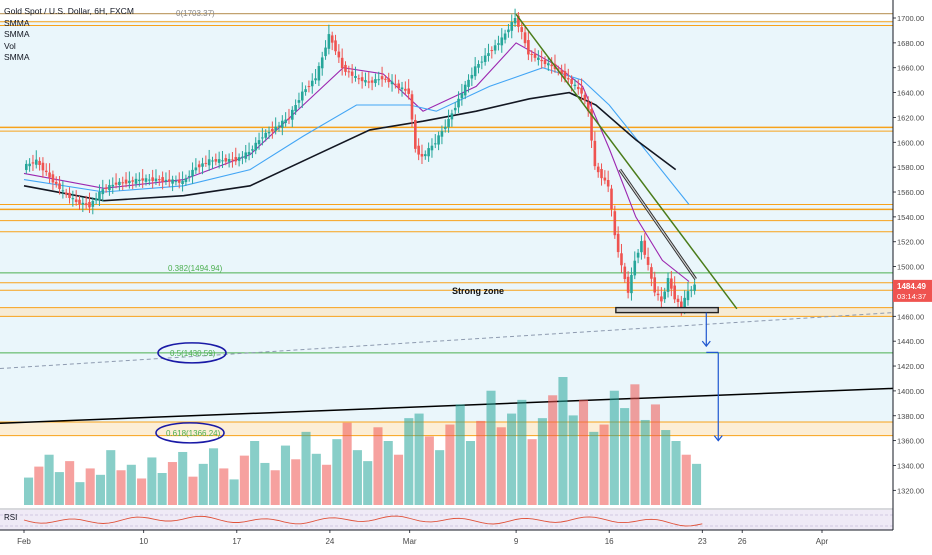 The image size is (932, 555). What do you see at coordinates (609, 541) in the screenshot?
I see `x-tick-label-6: 16` at bounding box center [609, 541].